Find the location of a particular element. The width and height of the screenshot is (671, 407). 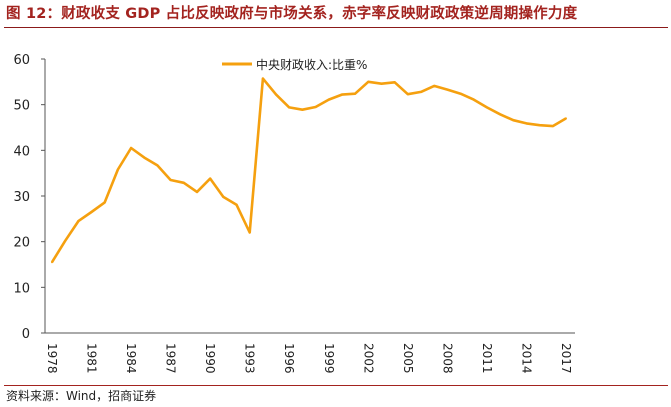

x-tick-label: 1978 is located at coordinates (52, 358).